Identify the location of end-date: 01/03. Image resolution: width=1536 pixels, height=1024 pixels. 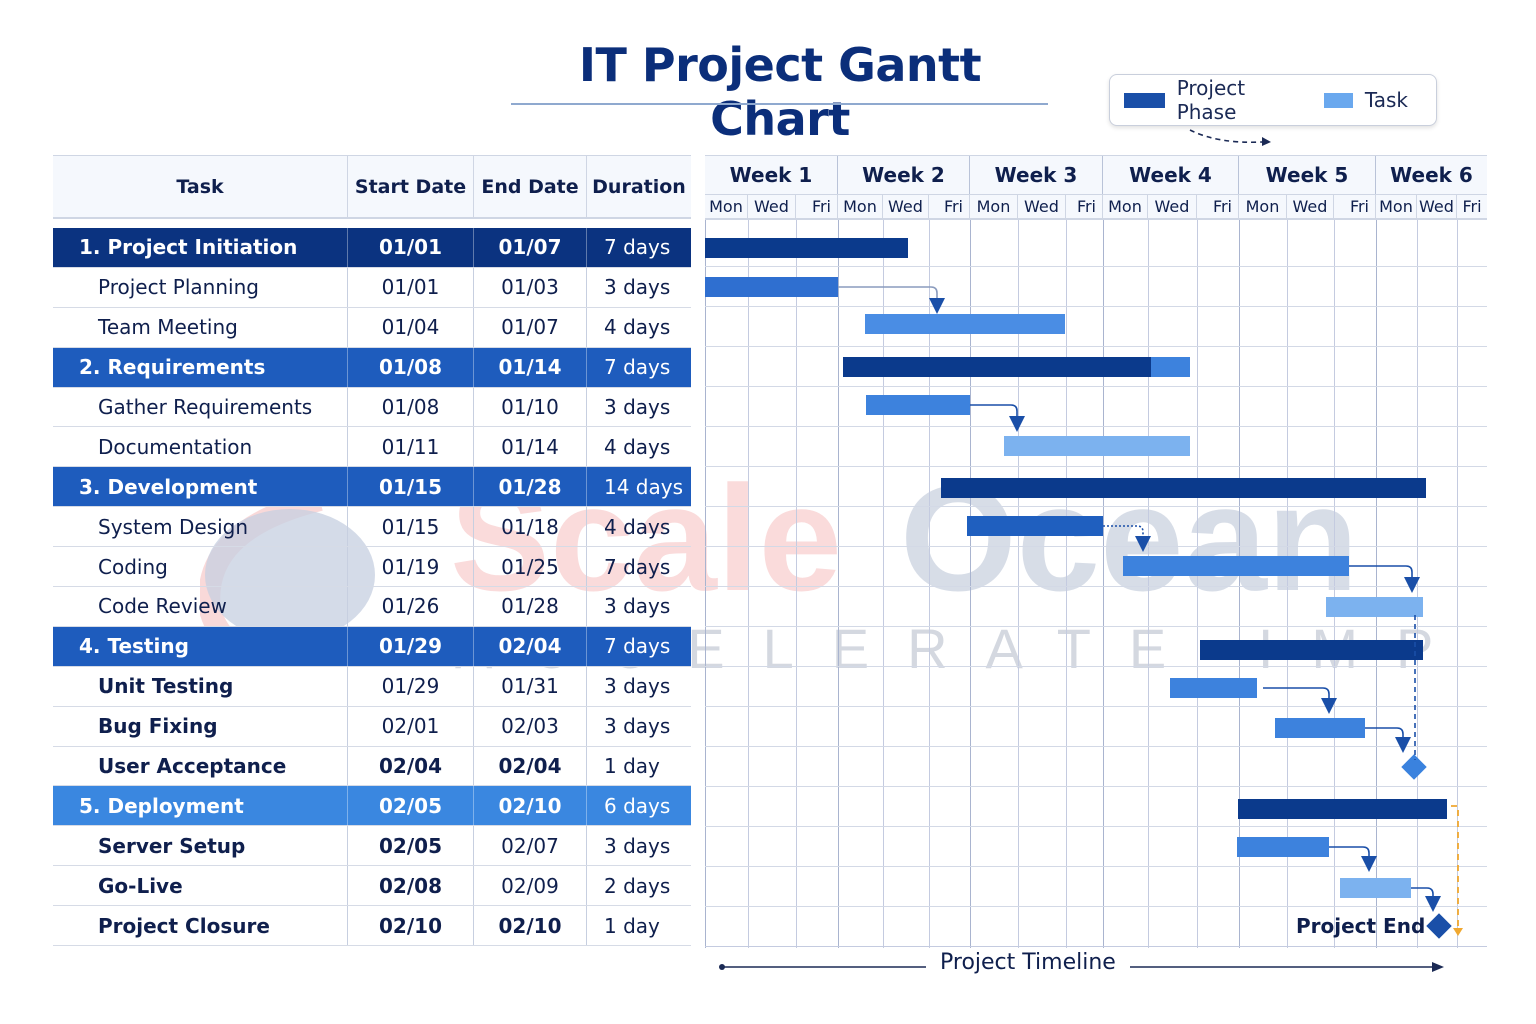
(530, 287).